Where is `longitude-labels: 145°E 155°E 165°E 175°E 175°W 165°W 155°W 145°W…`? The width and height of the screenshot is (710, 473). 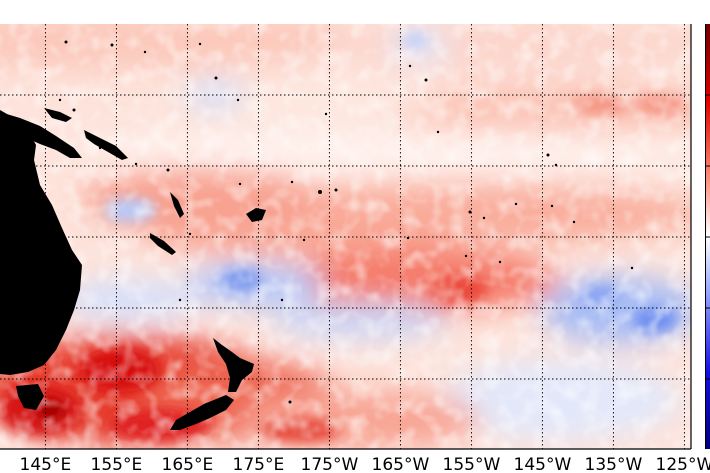
longitude-labels: 145°E 155°E 165°E 175°E 175°W 165°W 155°W 145°W… is located at coordinates (365, 464).